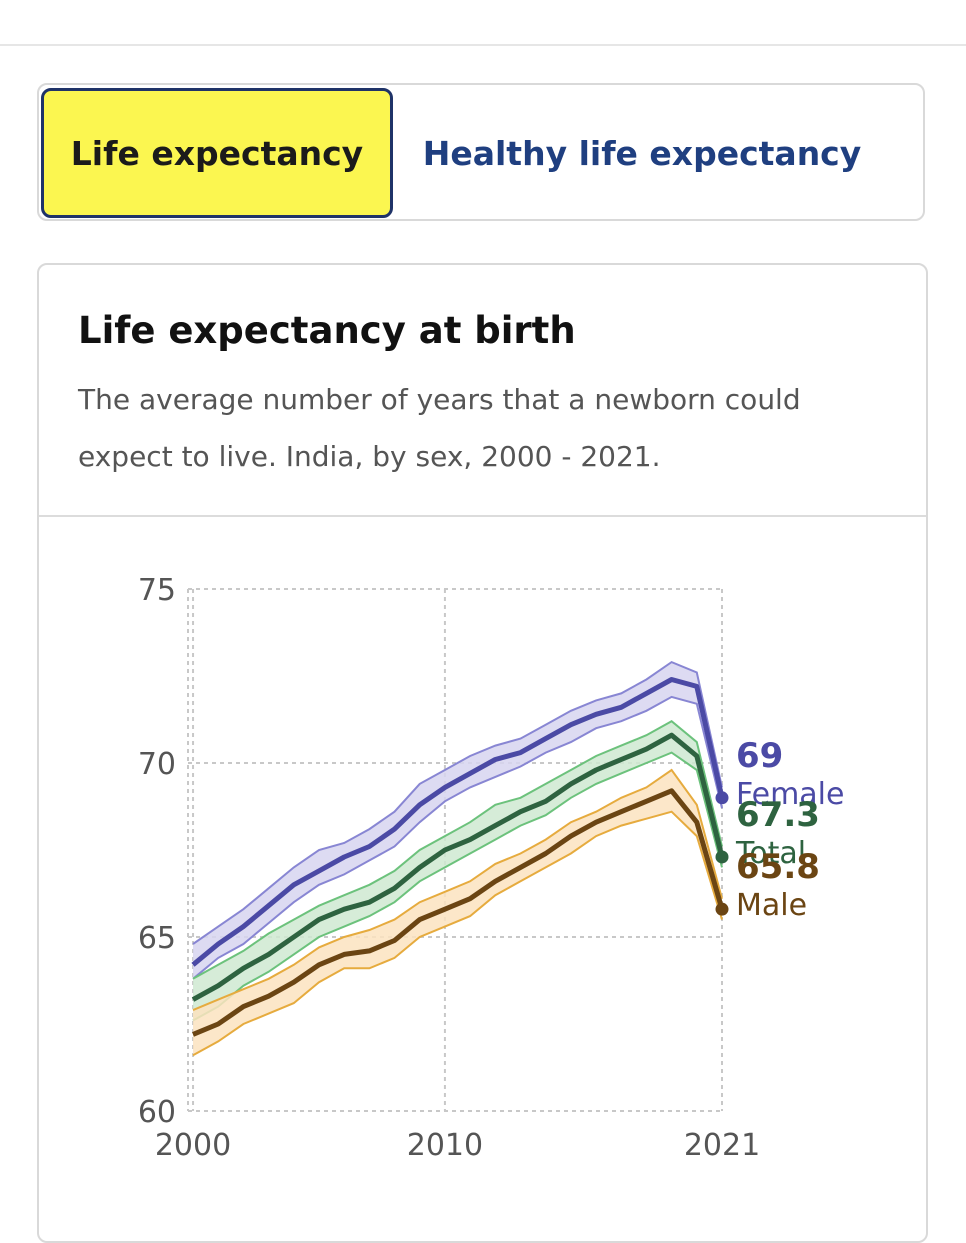 The height and width of the screenshot is (1243, 966). I want to click on tab-healthy-life-expectancy: Healthy life expectancy, so click(642, 153).